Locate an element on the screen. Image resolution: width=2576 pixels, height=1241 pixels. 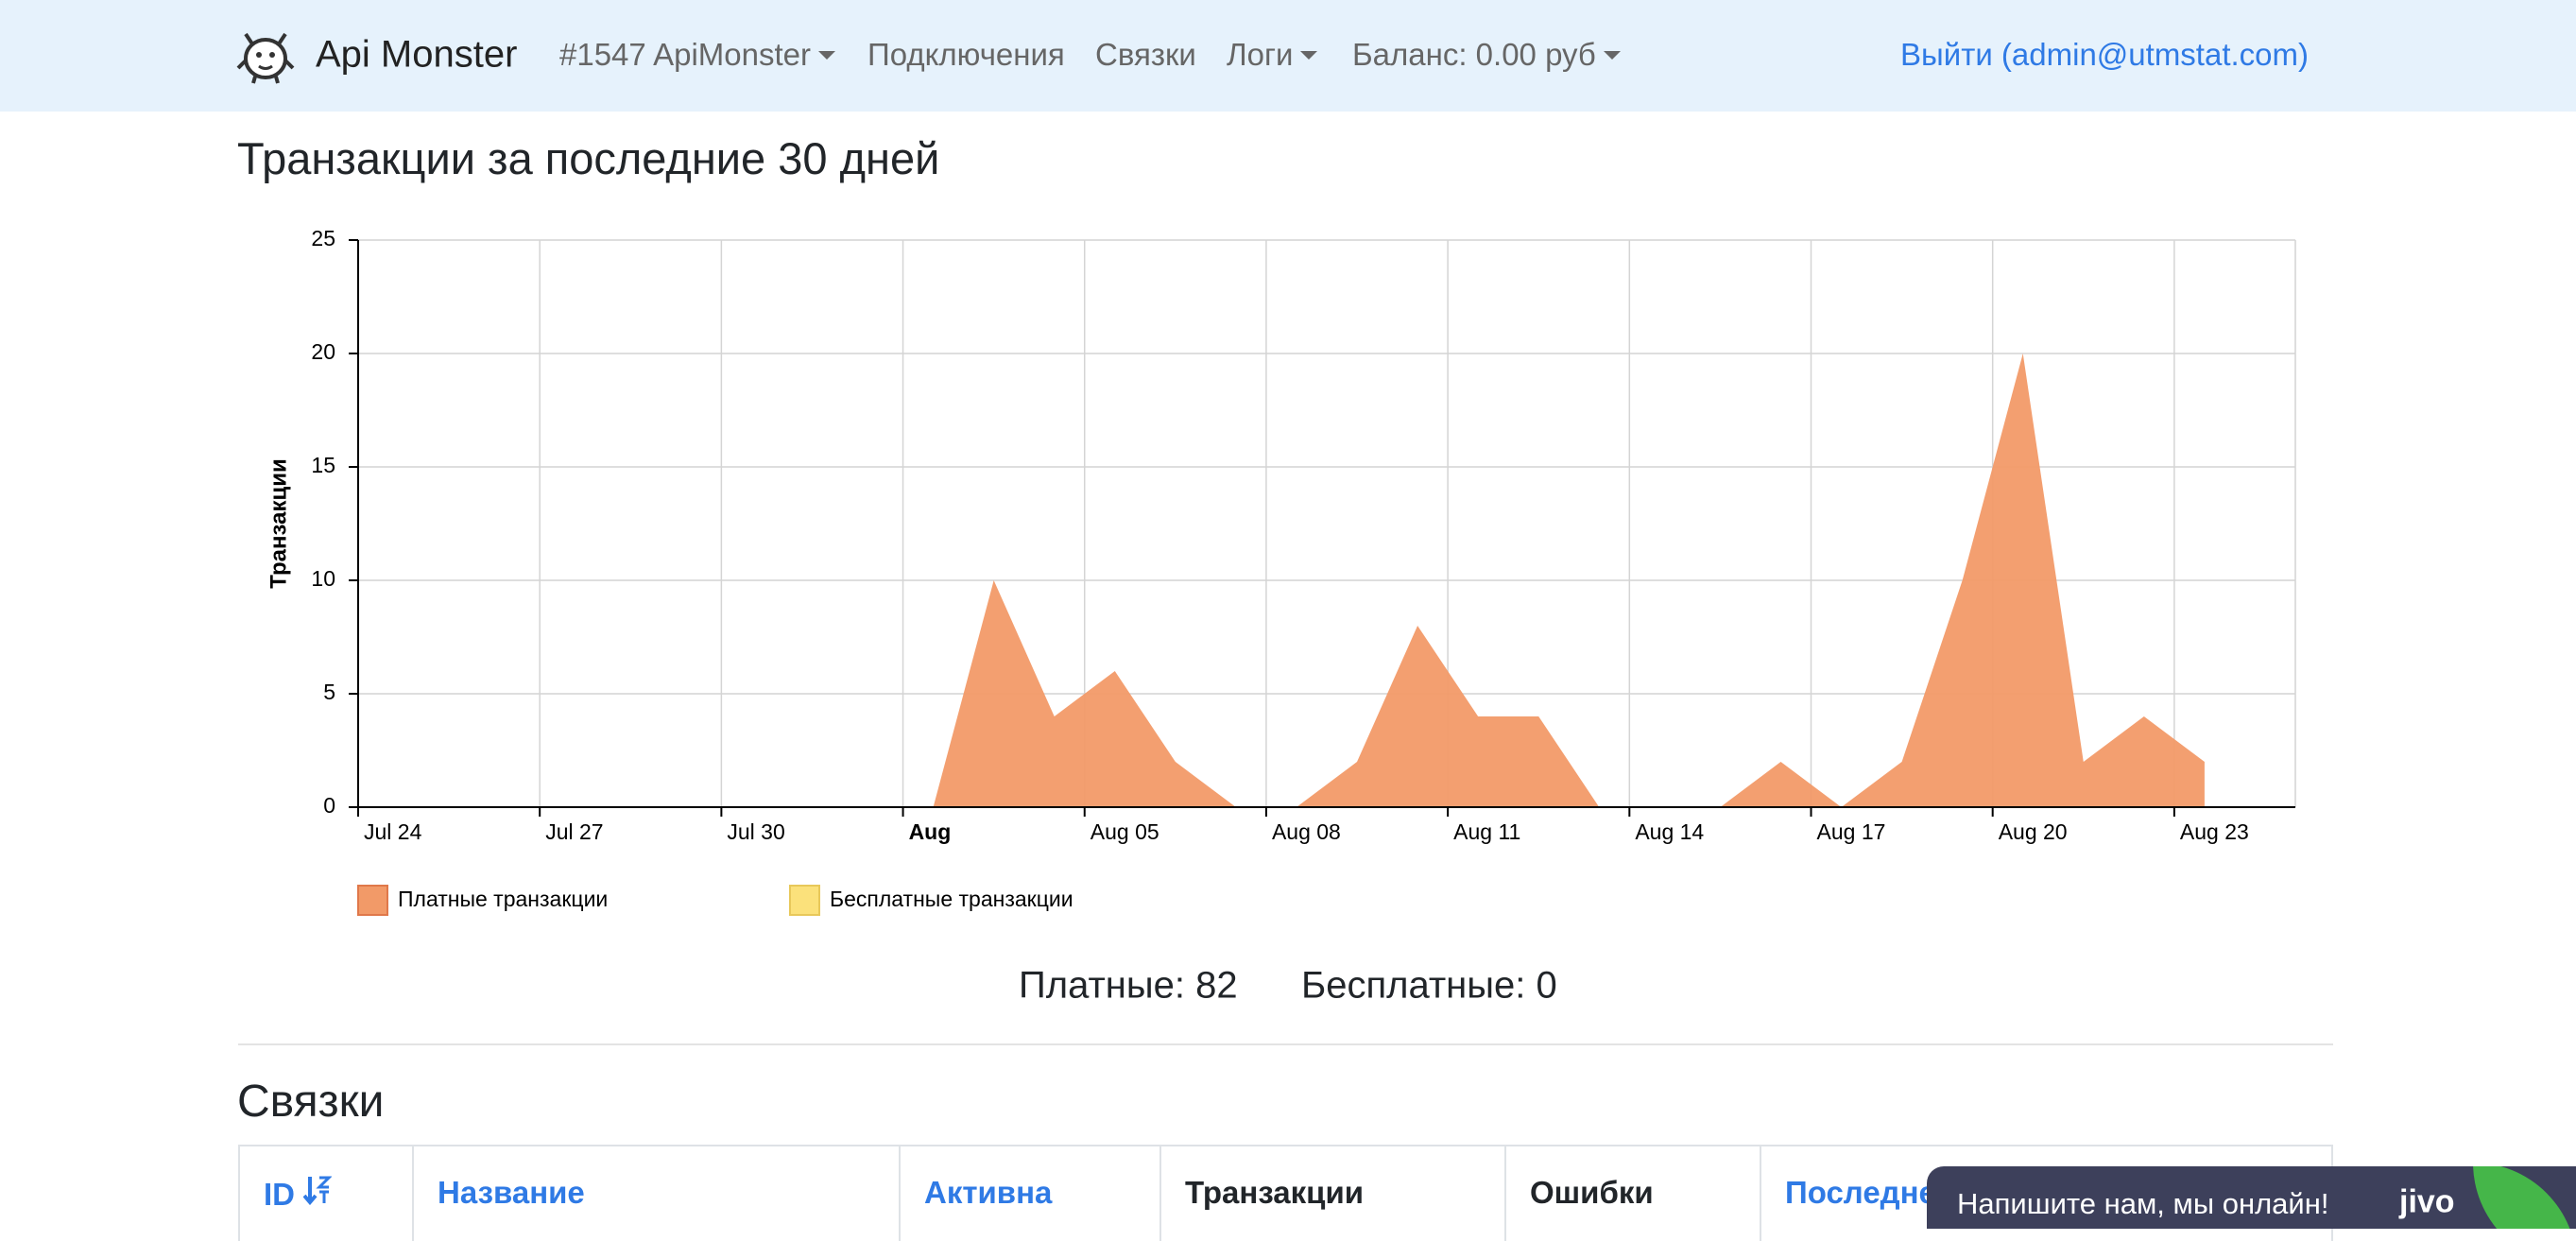
column-header: Активна is located at coordinates (1029, 1193).